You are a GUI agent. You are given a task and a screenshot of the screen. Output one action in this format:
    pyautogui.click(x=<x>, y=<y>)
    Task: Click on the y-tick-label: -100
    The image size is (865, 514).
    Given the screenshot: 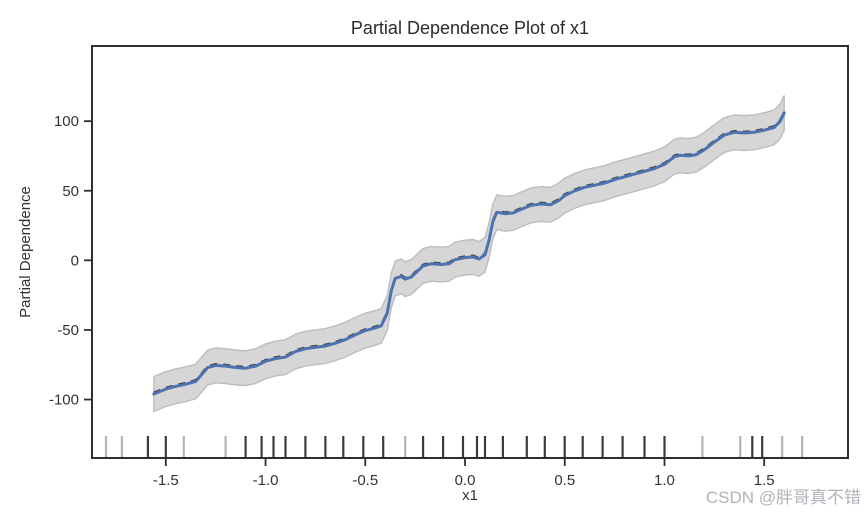 What is the action you would take?
    pyautogui.click(x=64, y=400)
    